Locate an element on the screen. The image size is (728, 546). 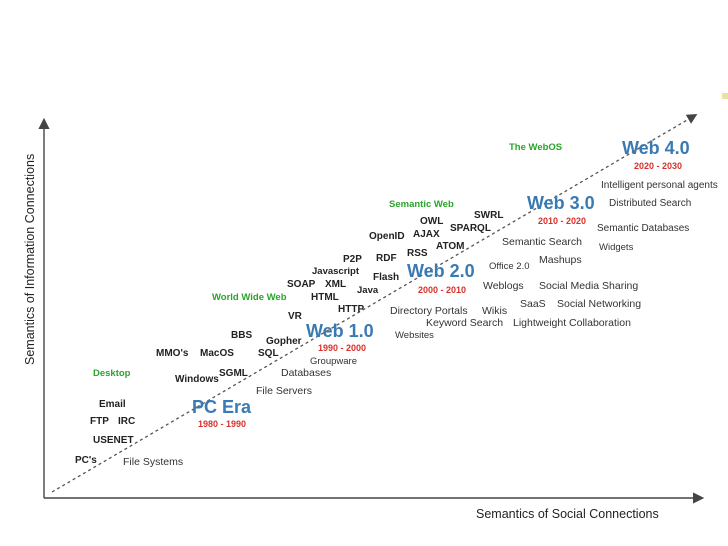
category-www: World Wide Web is located at coordinates (249, 297).